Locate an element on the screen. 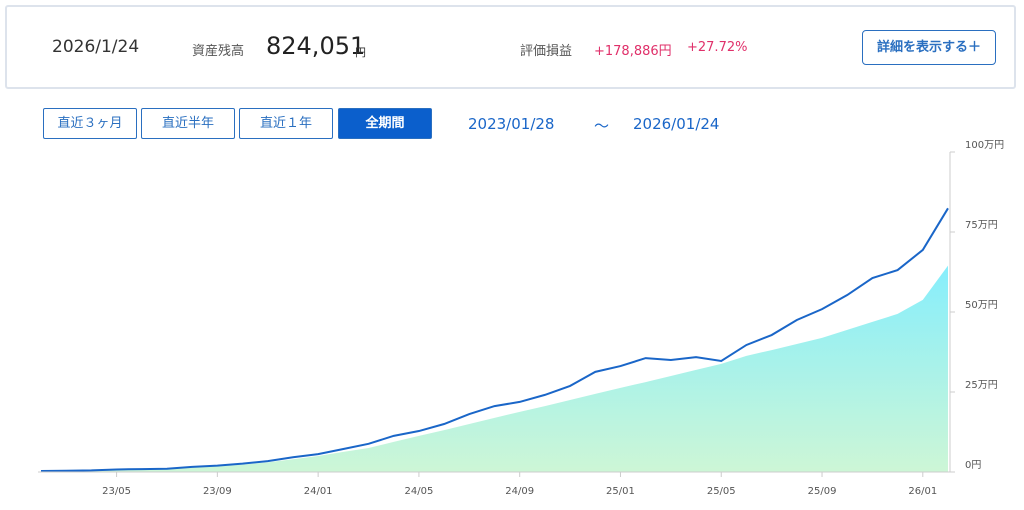 The height and width of the screenshot is (510, 1024). date: 2026/1/24 is located at coordinates (96, 47).